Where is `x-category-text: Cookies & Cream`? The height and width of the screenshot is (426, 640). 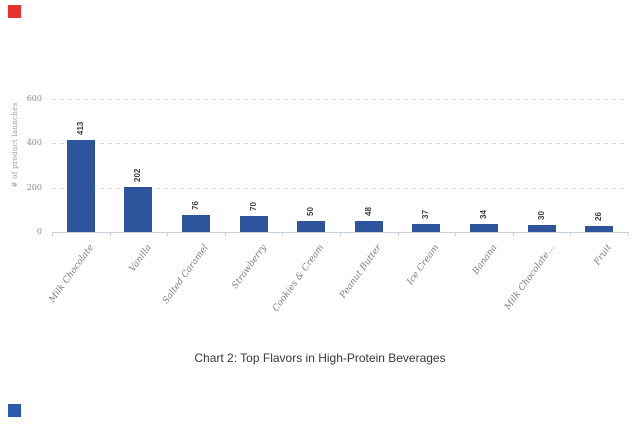
x-category-text: Cookies & Cream is located at coordinates (299, 278).